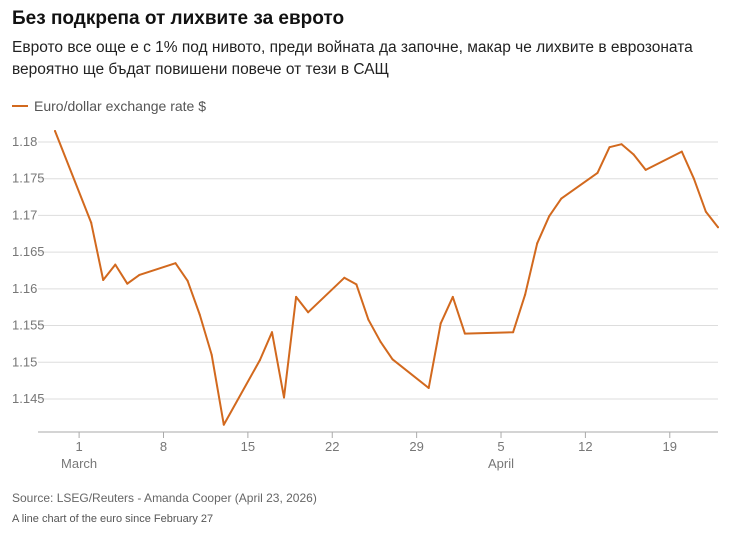 The width and height of the screenshot is (740, 534). I want to click on y-tick-label: 1.165, so click(28, 251).